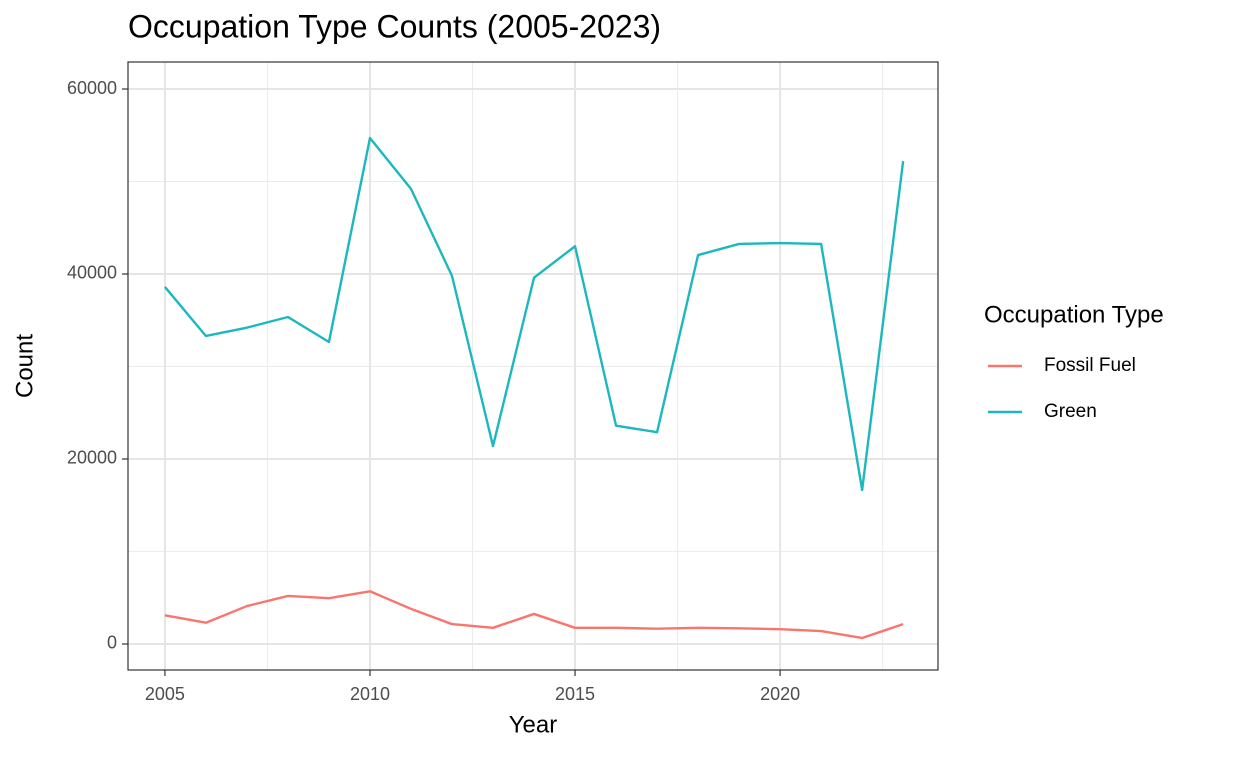 This screenshot has width=1234, height=761. Describe the element at coordinates (370, 694) in the screenshot. I see `x-tick-label: 2010` at that location.